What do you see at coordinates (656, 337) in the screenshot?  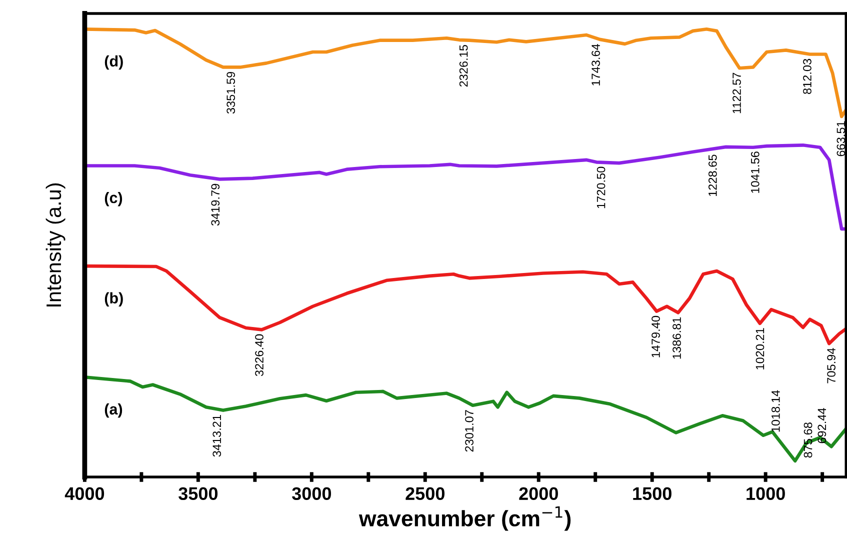 I see `annotation: 1479.40` at bounding box center [656, 337].